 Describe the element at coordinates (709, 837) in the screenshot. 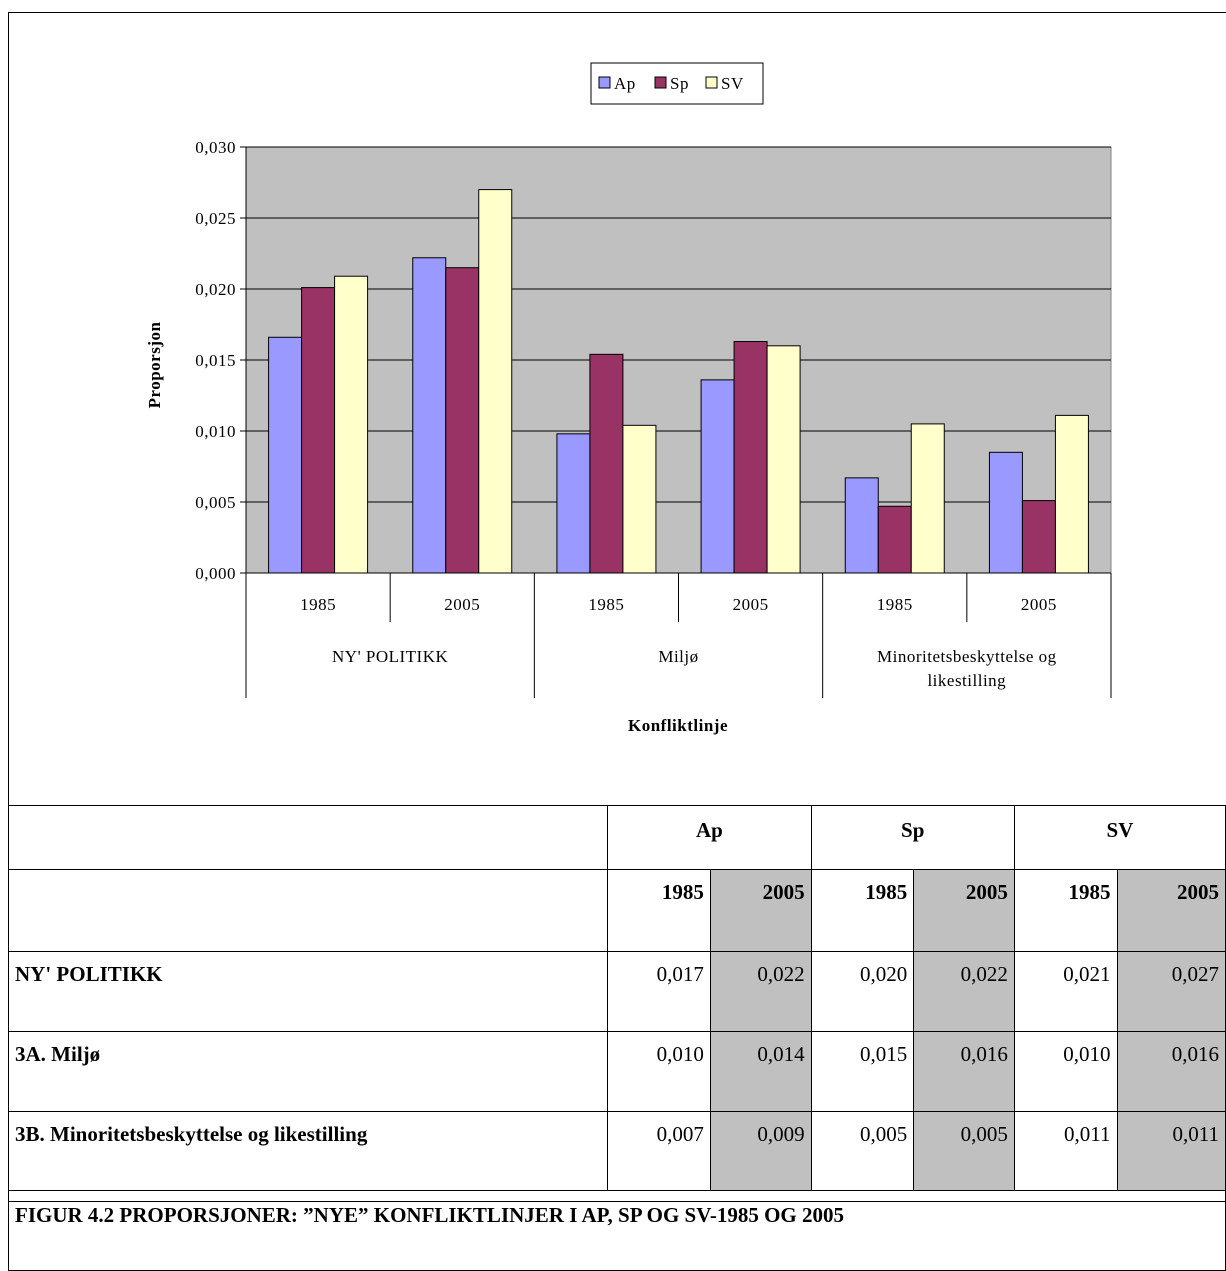

I see `table-header-ap: Ap` at that location.